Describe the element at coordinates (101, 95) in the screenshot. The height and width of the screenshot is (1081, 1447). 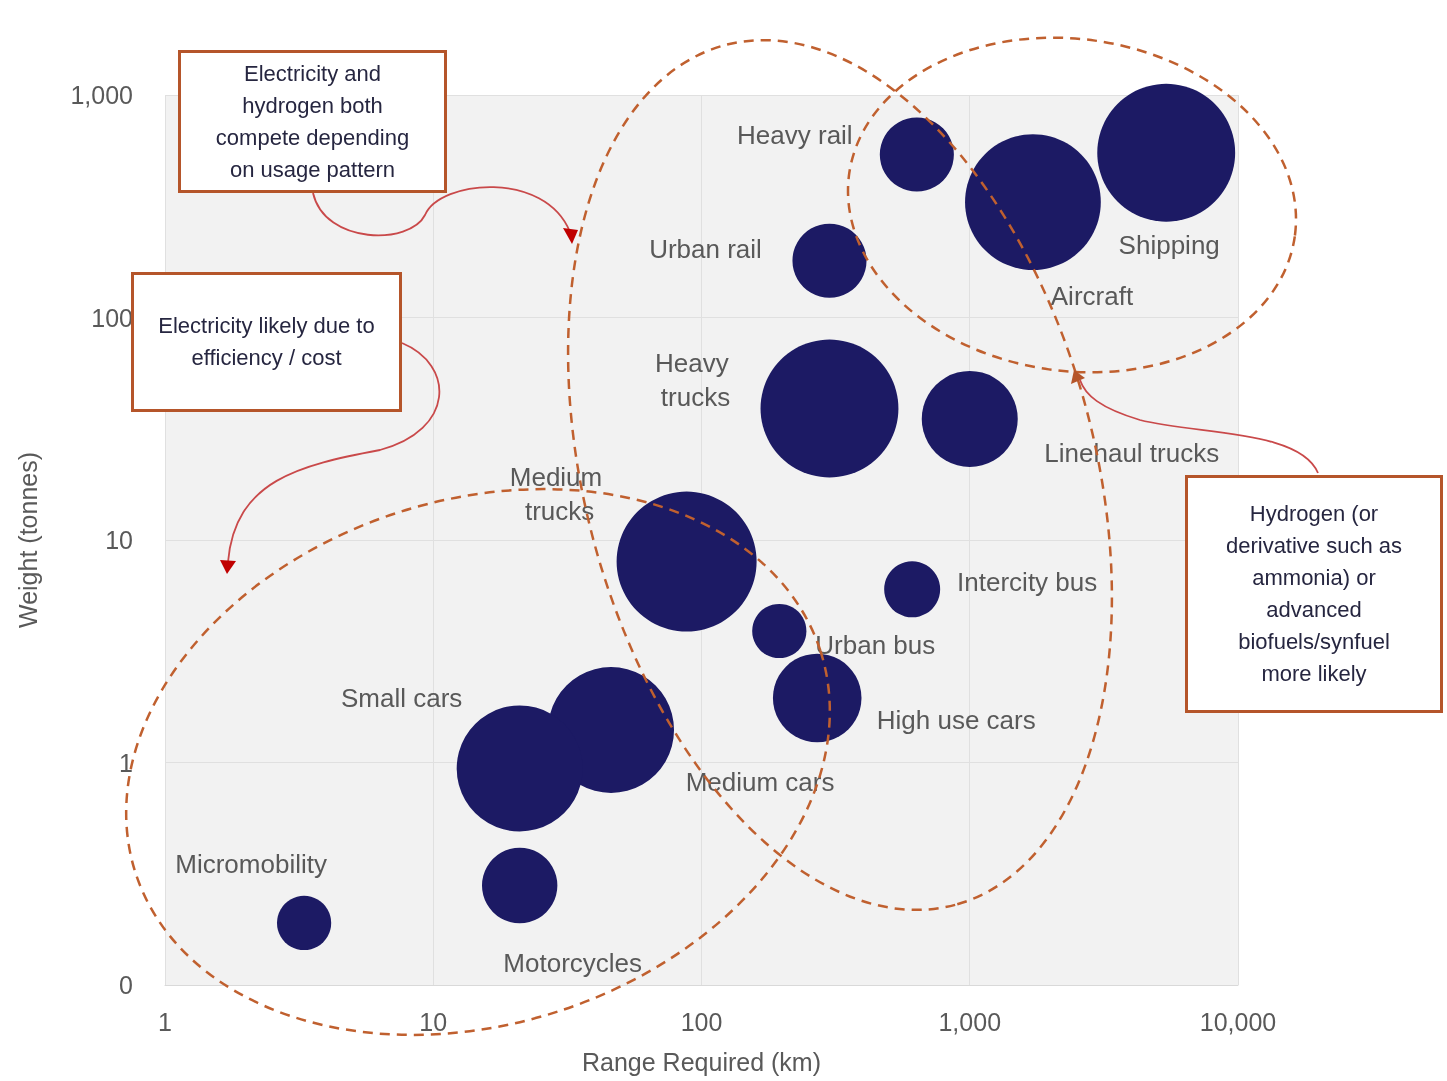
I see `y-tick-label: 1,000` at that location.